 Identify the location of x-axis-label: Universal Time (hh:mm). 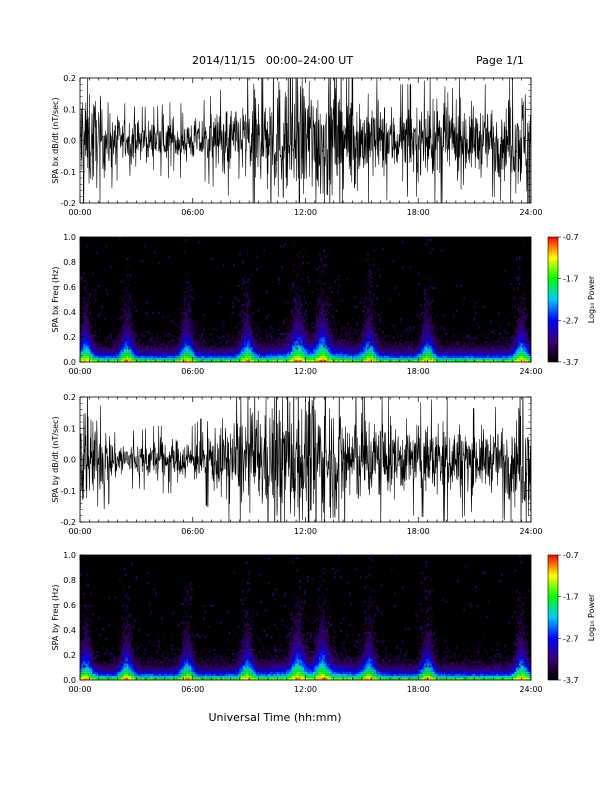
(275, 717).